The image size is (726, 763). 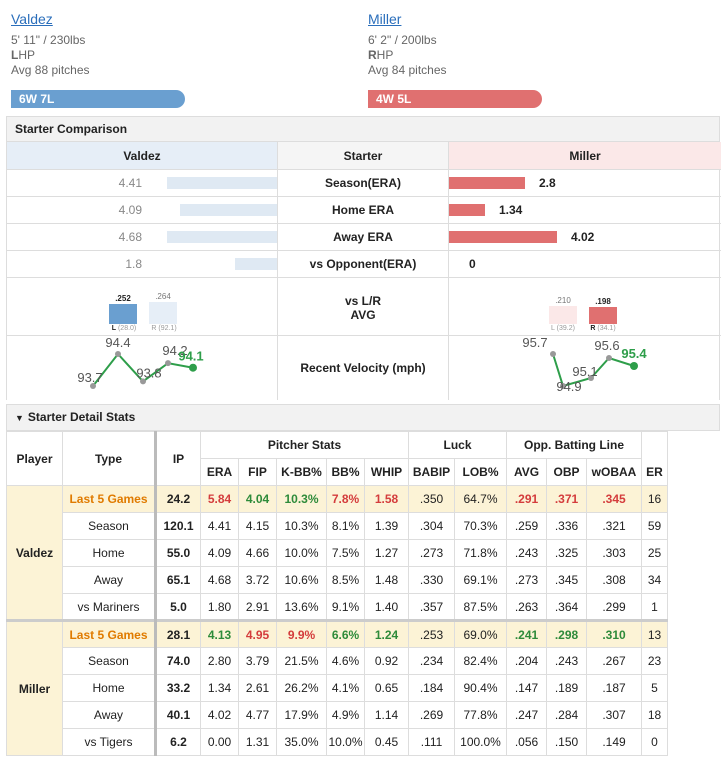 I want to click on left-lr-l-value: .252, so click(x=123, y=298).